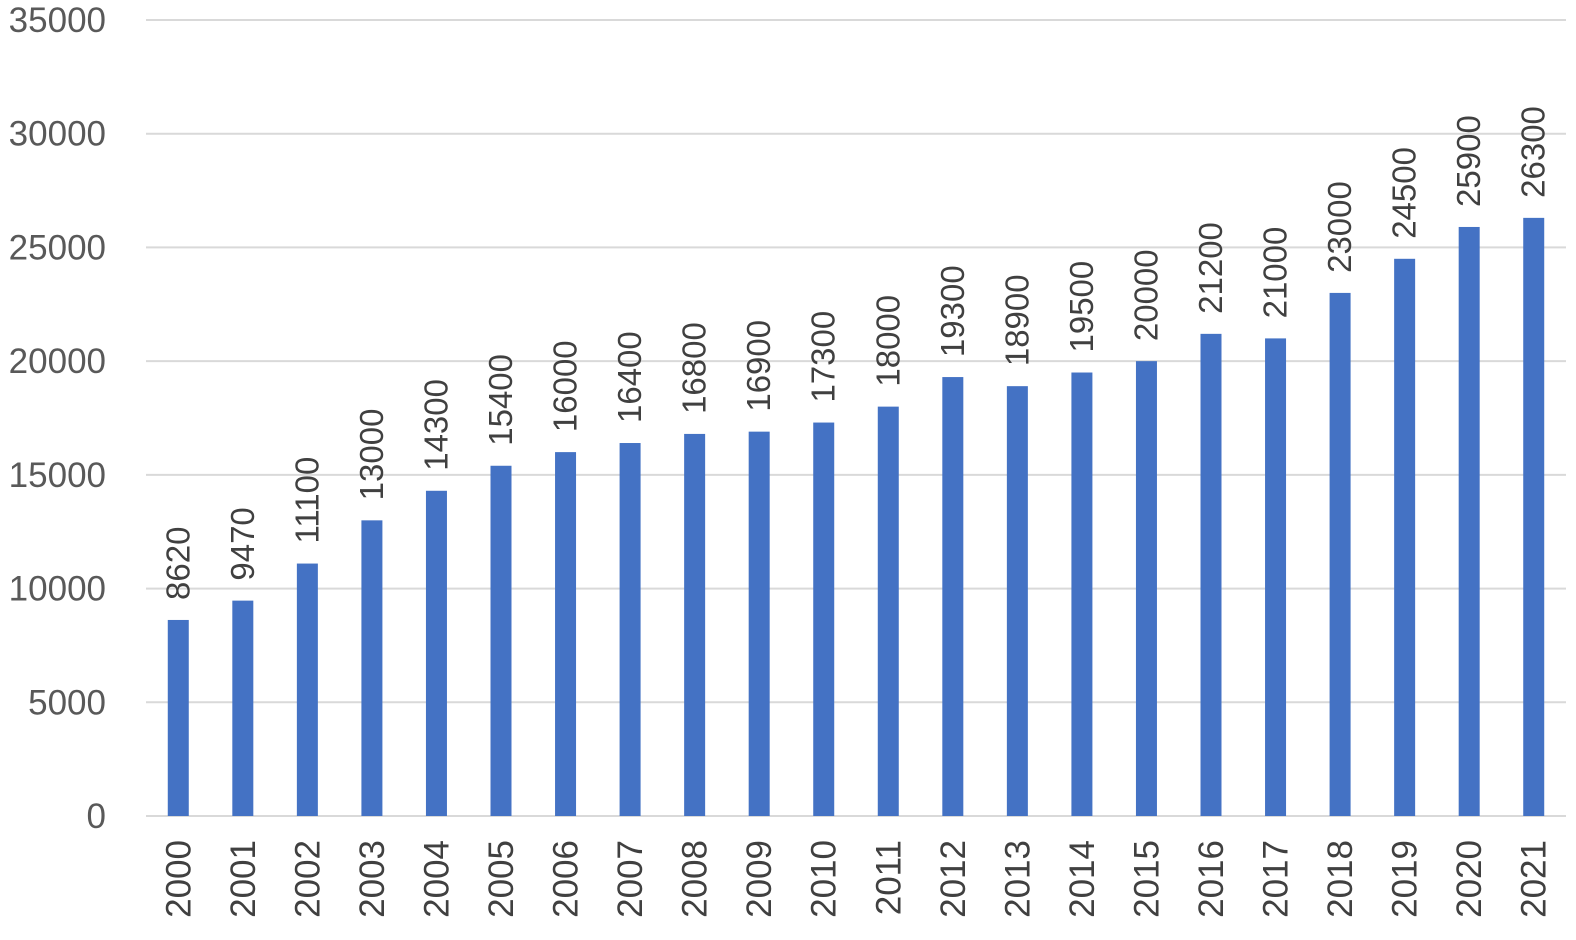  What do you see at coordinates (1211, 879) in the screenshot?
I see `x-tick-label-2016: 2016` at bounding box center [1211, 879].